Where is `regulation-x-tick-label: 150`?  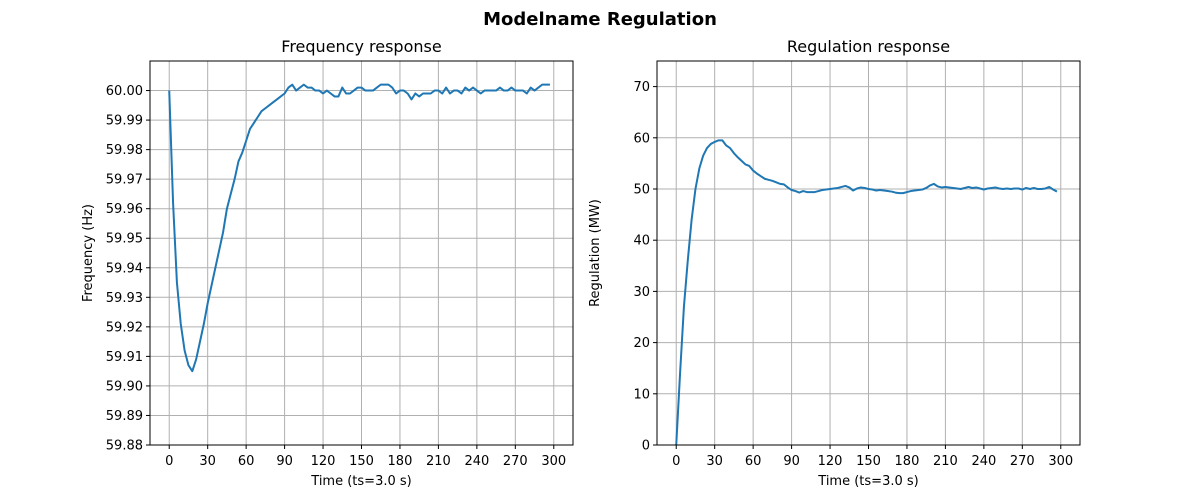
regulation-x-tick-label: 150 is located at coordinates (868, 461).